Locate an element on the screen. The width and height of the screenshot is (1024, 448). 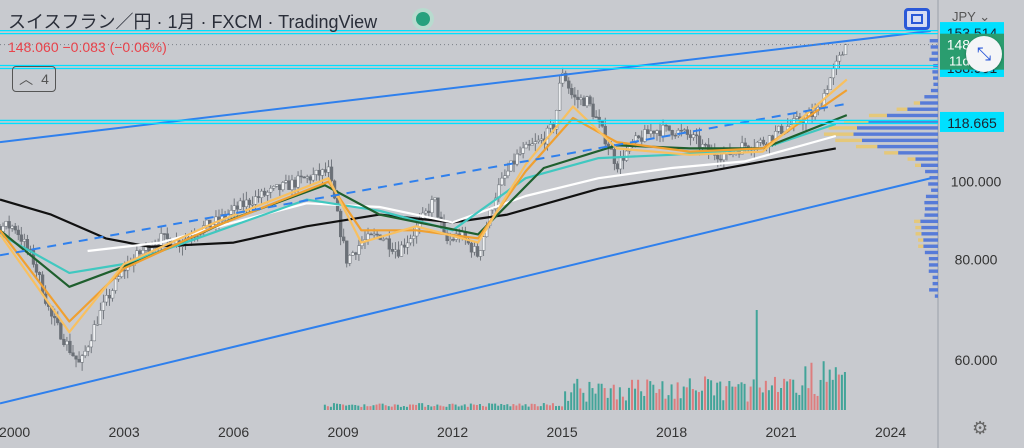
gear-icon: ⚙ is located at coordinates (980, 428).